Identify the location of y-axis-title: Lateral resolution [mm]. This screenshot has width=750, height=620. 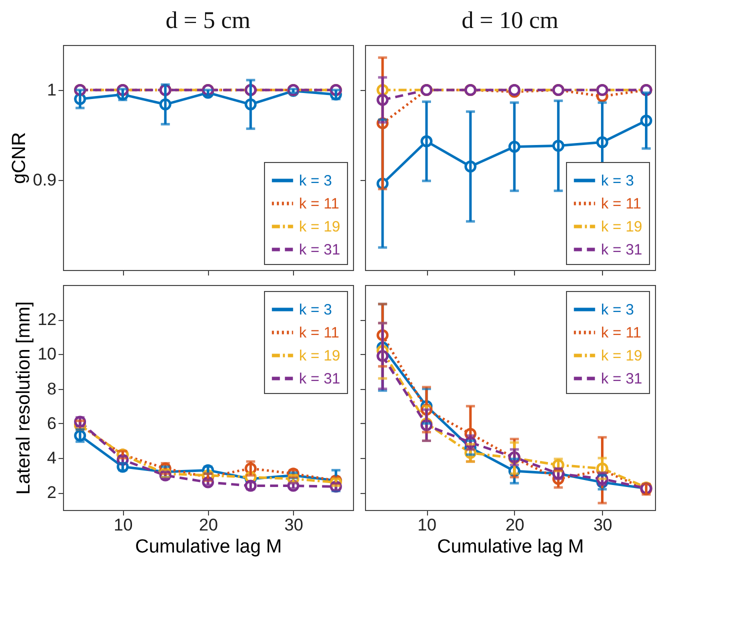
(24, 398).